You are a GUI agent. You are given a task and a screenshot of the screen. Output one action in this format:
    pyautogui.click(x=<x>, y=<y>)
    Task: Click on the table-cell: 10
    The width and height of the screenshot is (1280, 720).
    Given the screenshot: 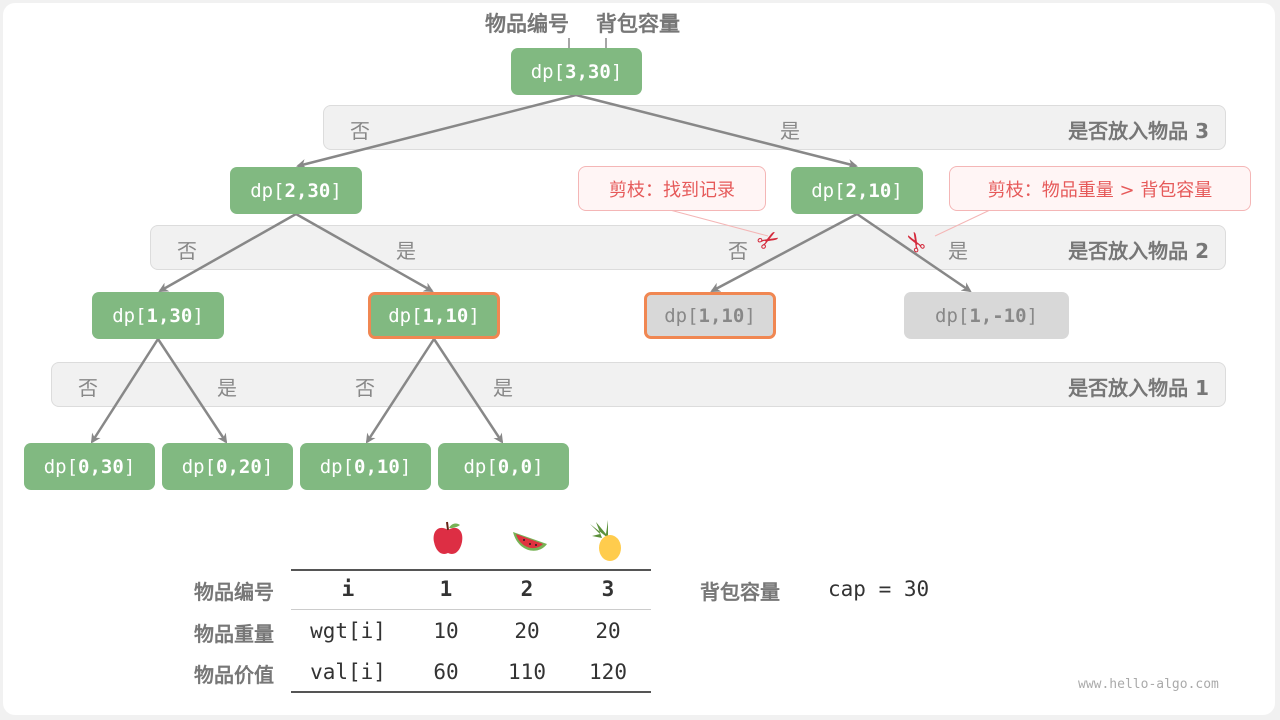 What is the action you would take?
    pyautogui.click(x=446, y=631)
    